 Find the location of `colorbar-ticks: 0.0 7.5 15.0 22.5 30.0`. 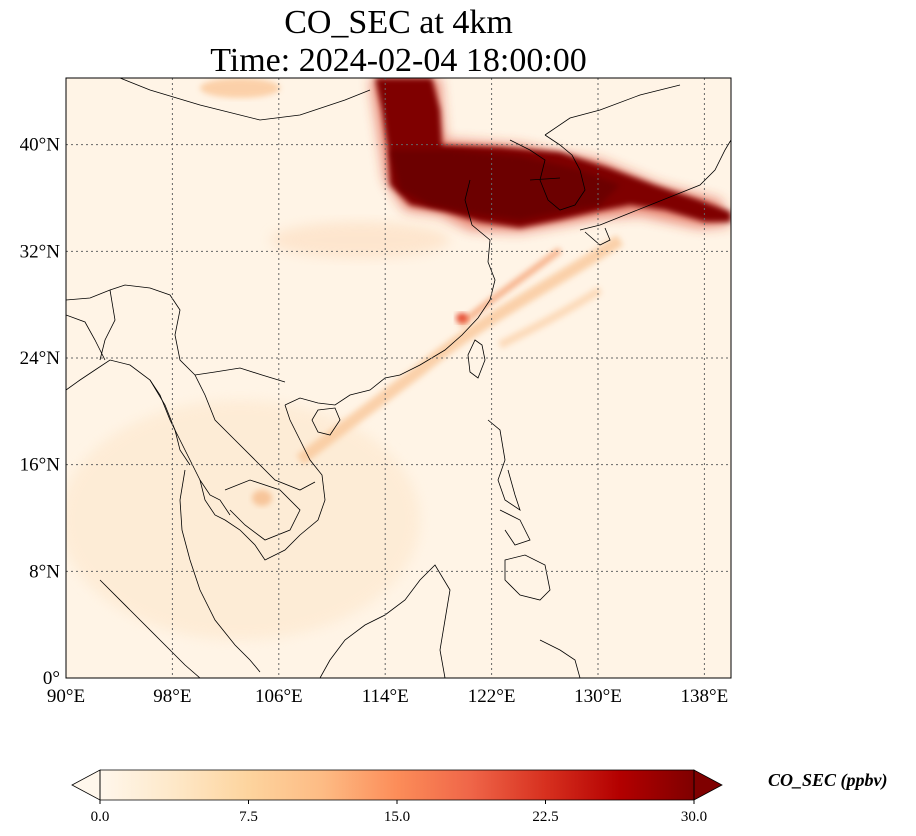

colorbar-ticks: 0.0 7.5 15.0 22.5 30.0 is located at coordinates (399, 812).